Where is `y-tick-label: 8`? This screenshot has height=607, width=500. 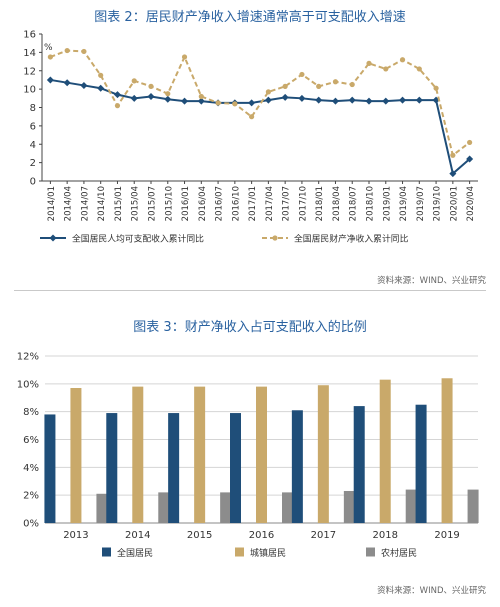
y-tick-label: 8 is located at coordinates (33, 108).